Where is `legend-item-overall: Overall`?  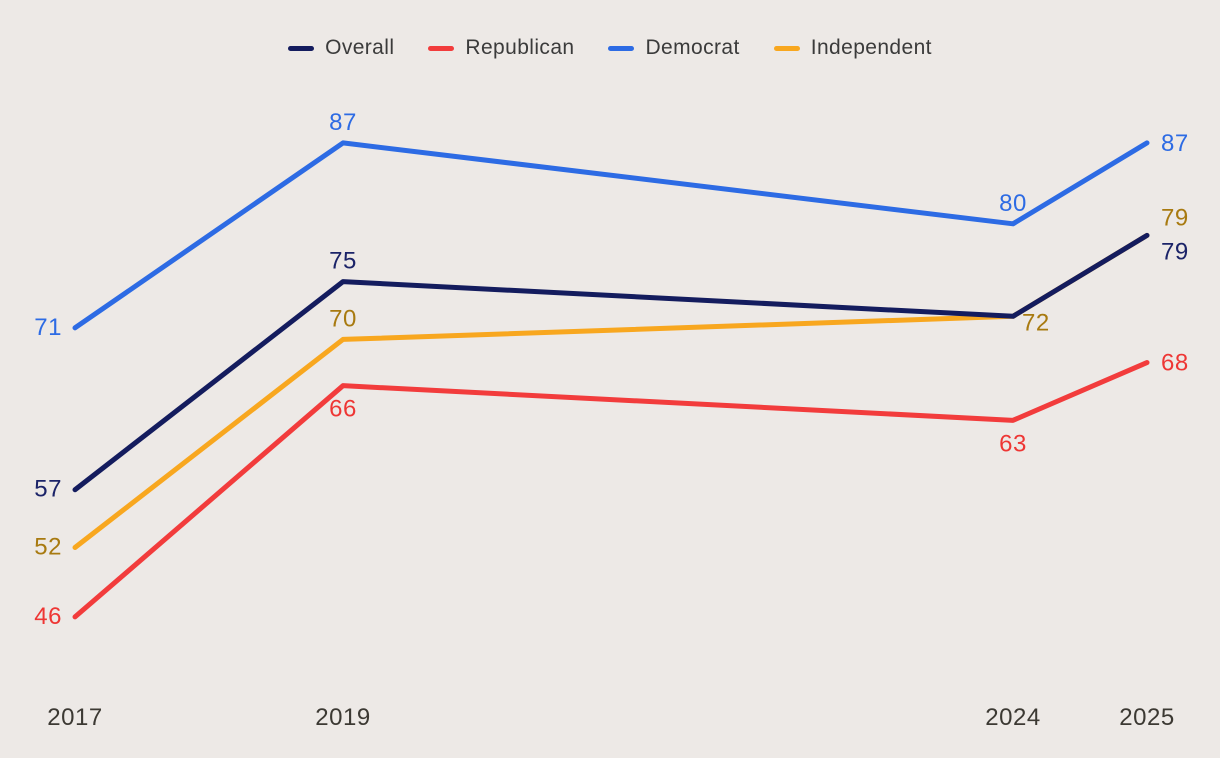
legend-item-overall: Overall is located at coordinates (341, 48).